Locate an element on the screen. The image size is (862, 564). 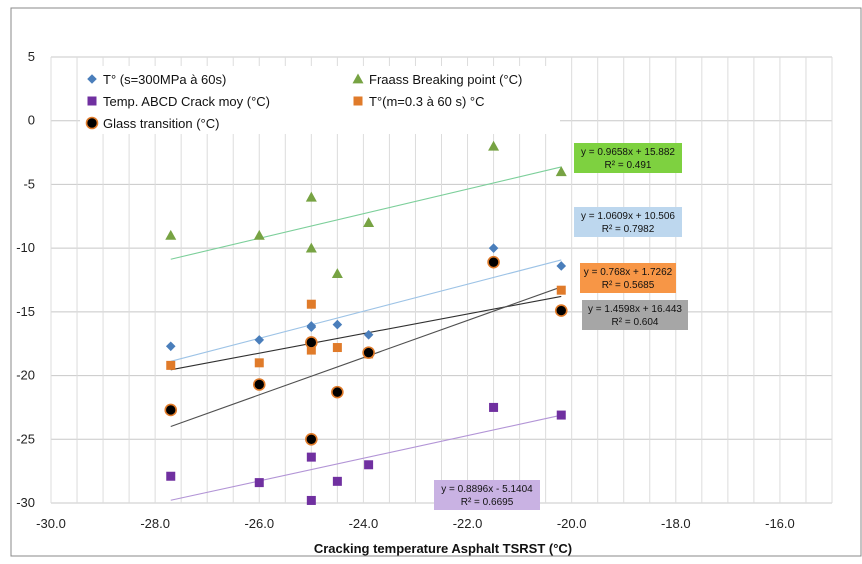
x-tick-label: -24.0 is located at coordinates (364, 523).